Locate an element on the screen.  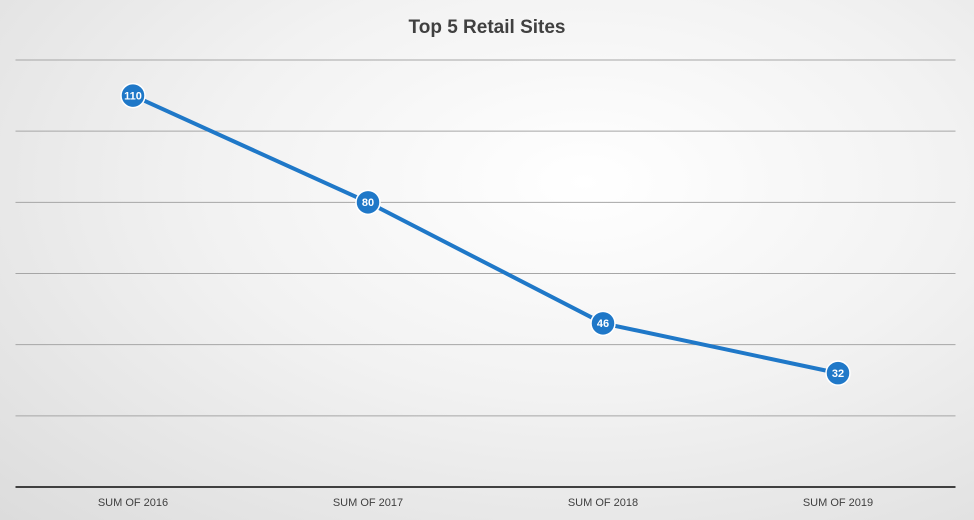
data-label: 46 is located at coordinates (603, 324).